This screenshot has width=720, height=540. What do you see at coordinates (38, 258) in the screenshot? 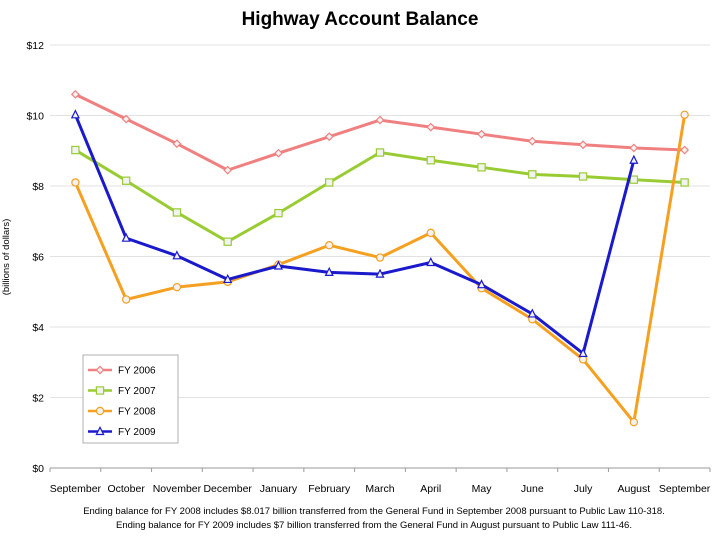
I see `y-tick-label: $6` at bounding box center [38, 258].